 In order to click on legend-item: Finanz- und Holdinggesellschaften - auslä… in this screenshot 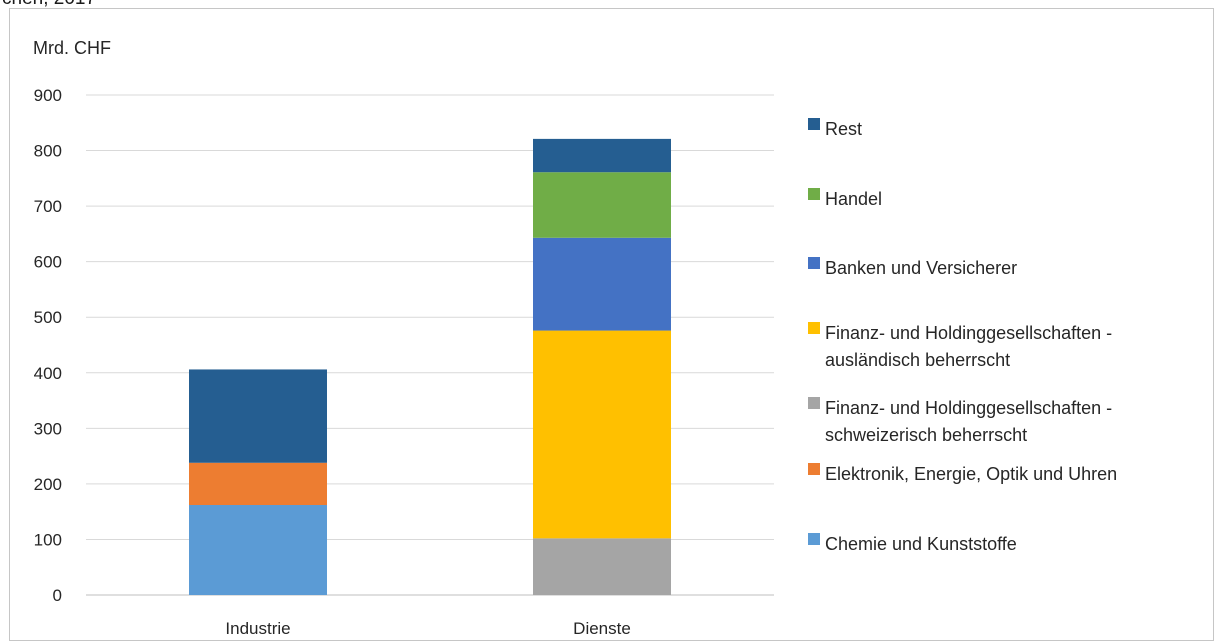, I will do `click(960, 346)`.